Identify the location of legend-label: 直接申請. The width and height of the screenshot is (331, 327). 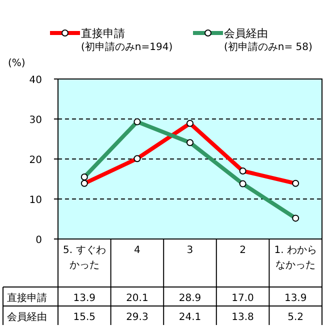
(103, 33).